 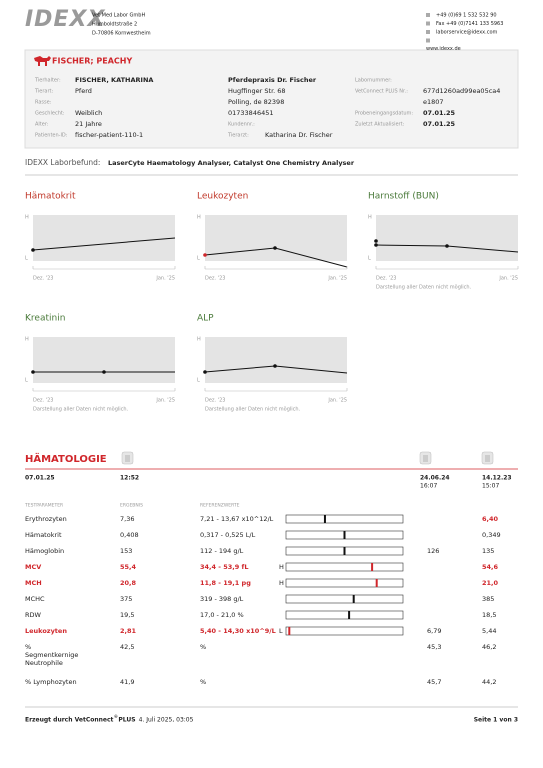 I want to click on chart-title: ALP, so click(x=205, y=319).